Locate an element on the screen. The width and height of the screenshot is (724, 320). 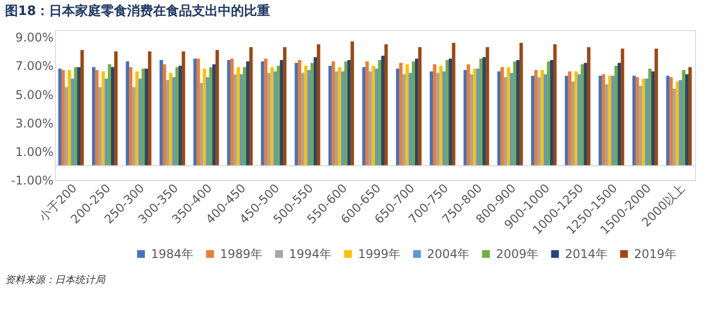
legend-label: 1984年 is located at coordinates (172, 254).